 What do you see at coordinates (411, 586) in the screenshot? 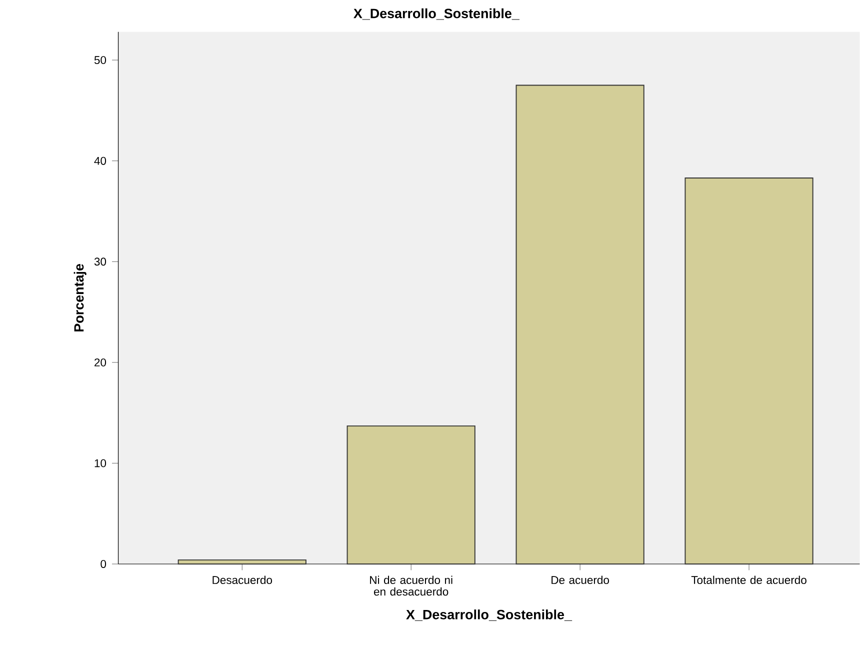
I see `x-tick-label: Ni de acuerdo ni en desacuerdo` at bounding box center [411, 586].